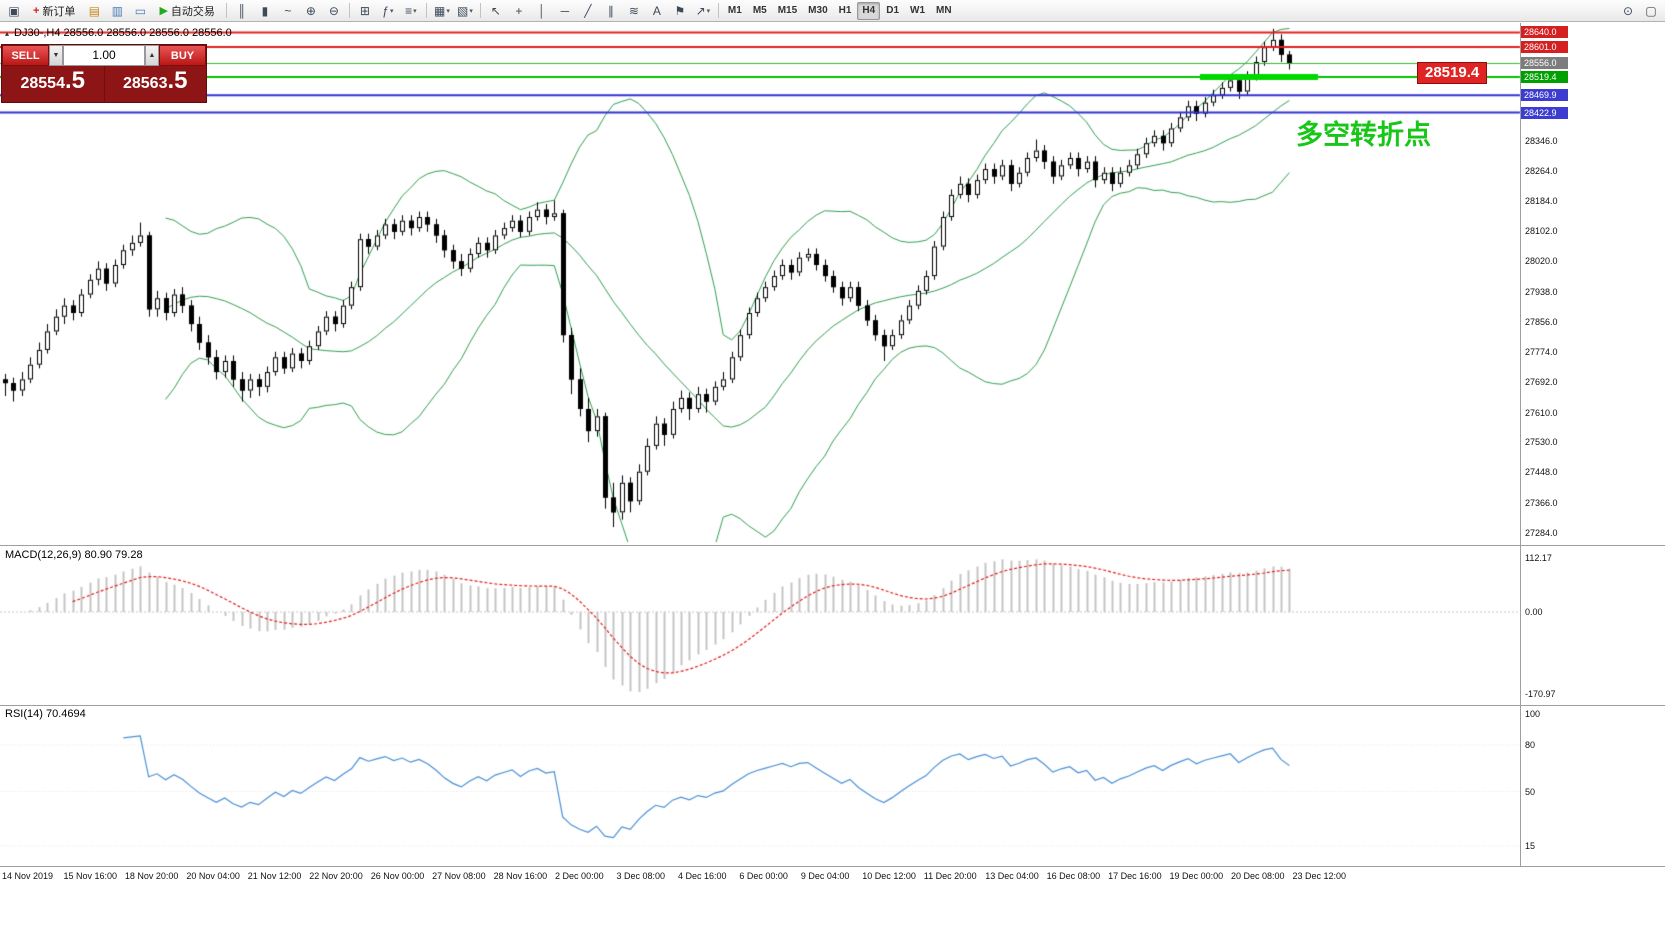 This screenshot has width=1665, height=947. Describe the element at coordinates (288, 10) in the screenshot. I see `line-chart-icon: ~` at that location.